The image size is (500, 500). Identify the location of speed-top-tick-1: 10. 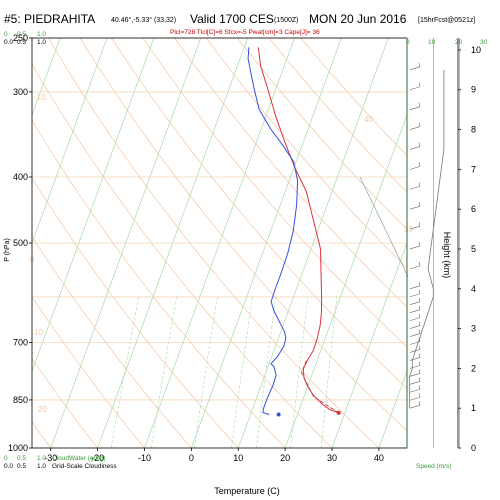
(432, 42).